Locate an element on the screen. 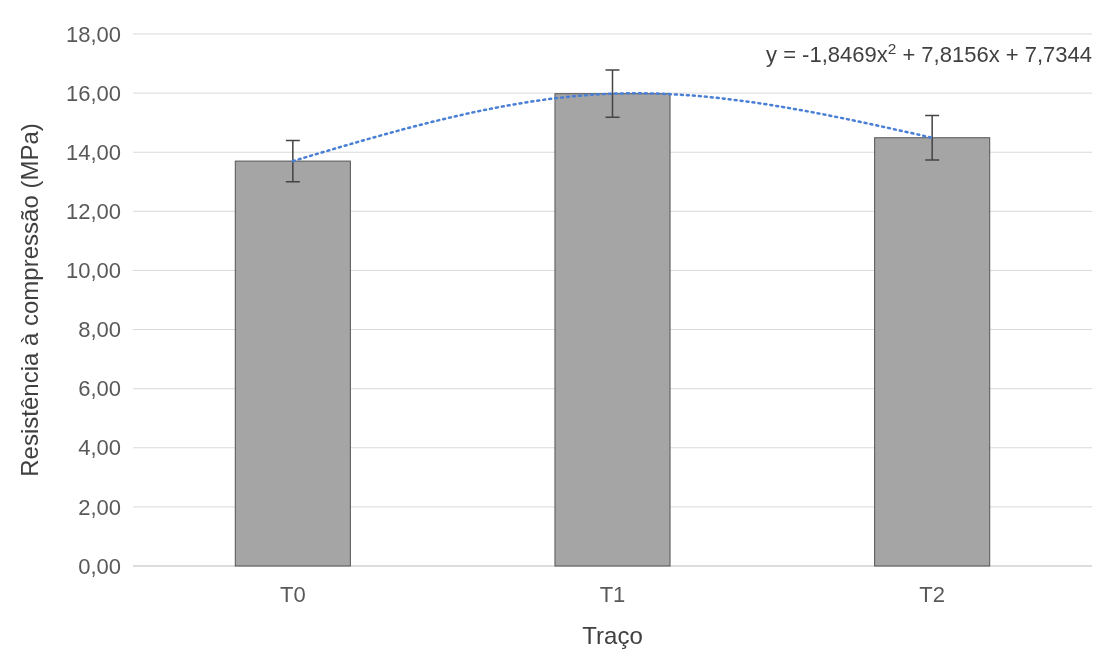 The image size is (1120, 664). x-tick-label: T1 is located at coordinates (612, 594).